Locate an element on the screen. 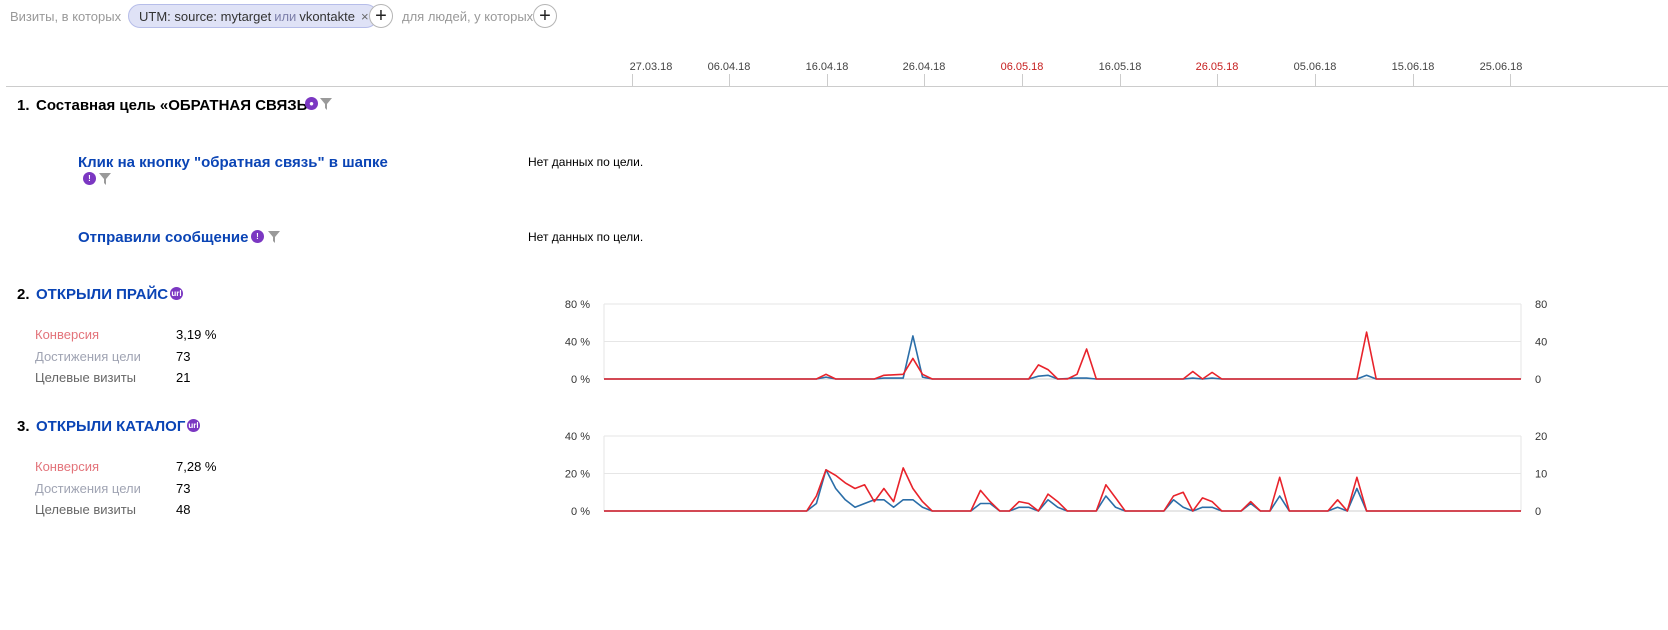 This screenshot has height=630, width=1668. y-tick-label-left: 20 % is located at coordinates (577, 475).